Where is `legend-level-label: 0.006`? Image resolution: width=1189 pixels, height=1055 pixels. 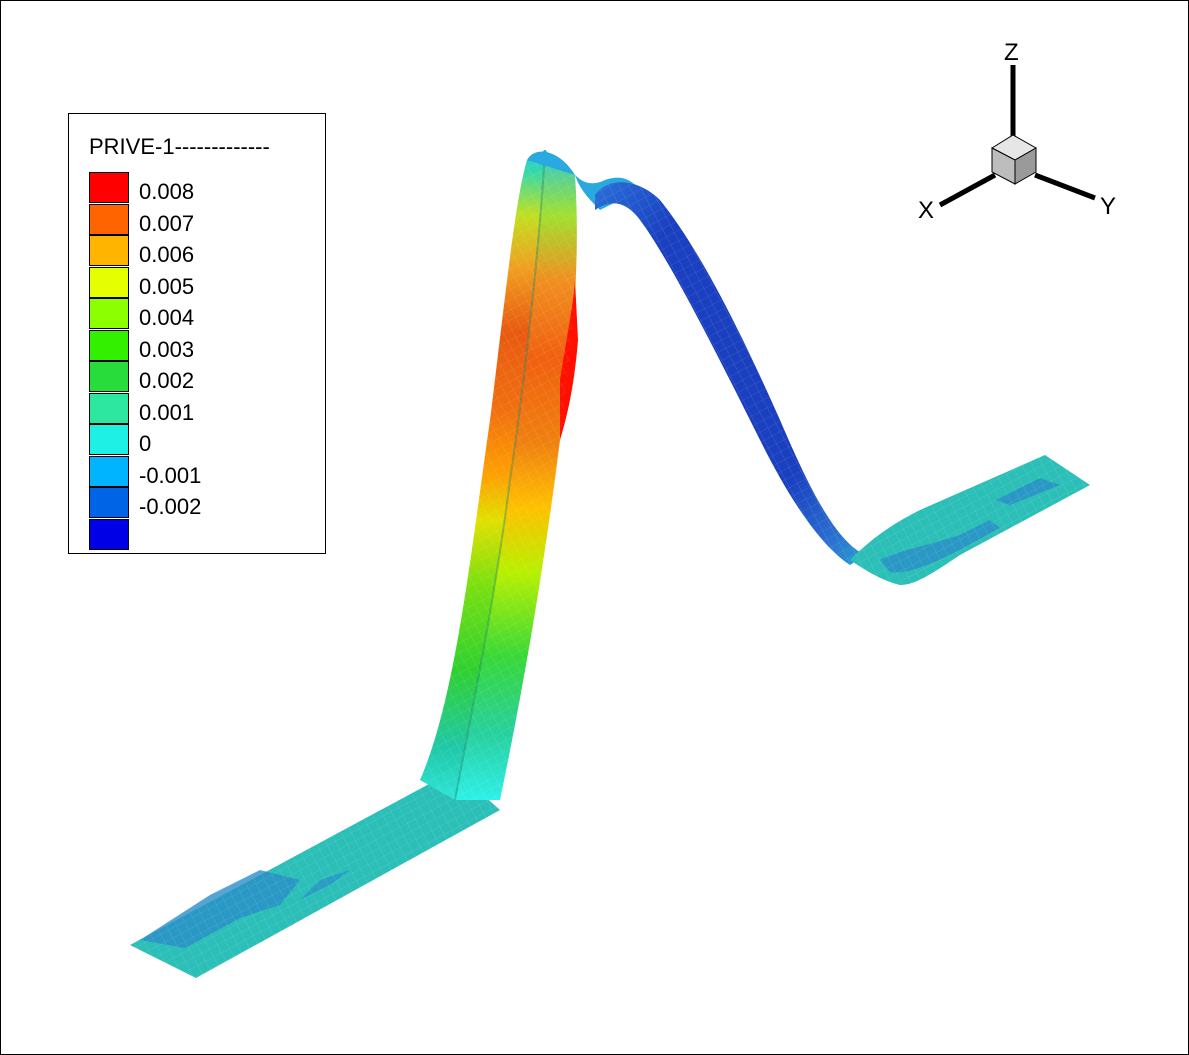 legend-level-label: 0.006 is located at coordinates (167, 254).